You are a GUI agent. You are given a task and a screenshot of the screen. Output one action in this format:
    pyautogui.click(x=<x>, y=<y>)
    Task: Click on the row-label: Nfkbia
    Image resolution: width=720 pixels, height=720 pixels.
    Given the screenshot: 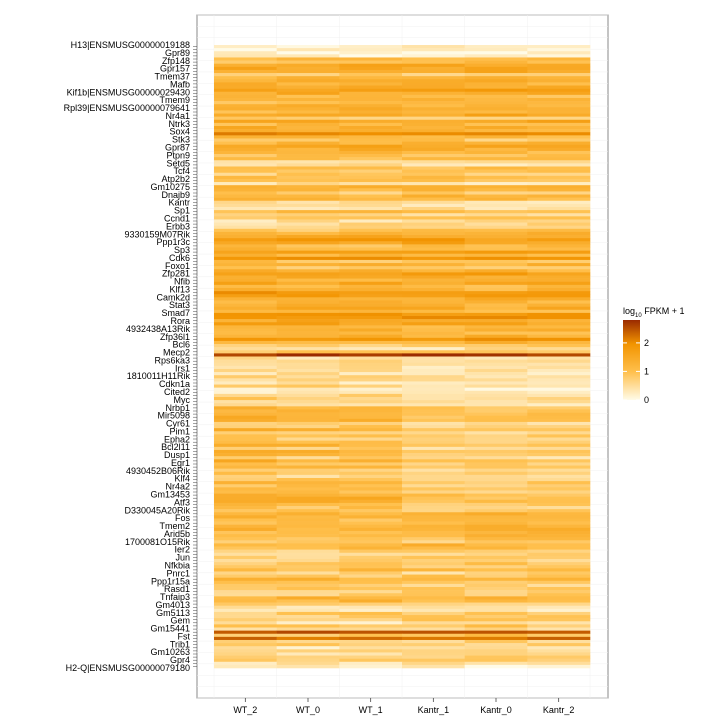 What is the action you would take?
    pyautogui.click(x=177, y=566)
    